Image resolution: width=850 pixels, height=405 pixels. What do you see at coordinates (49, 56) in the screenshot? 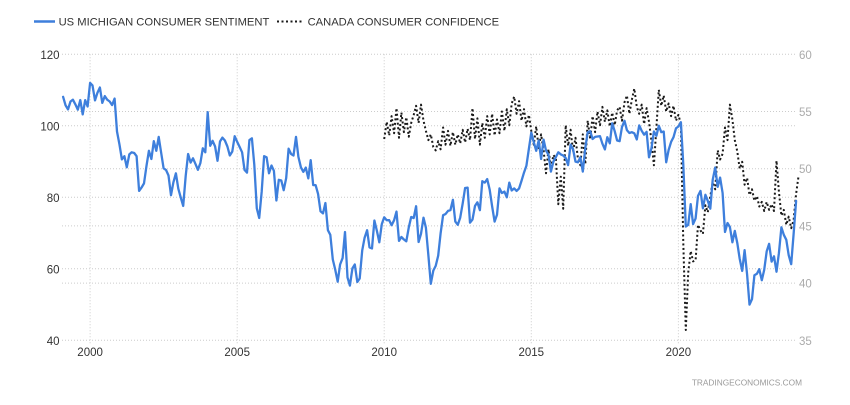
I see `svg-text: 120` at bounding box center [49, 56].